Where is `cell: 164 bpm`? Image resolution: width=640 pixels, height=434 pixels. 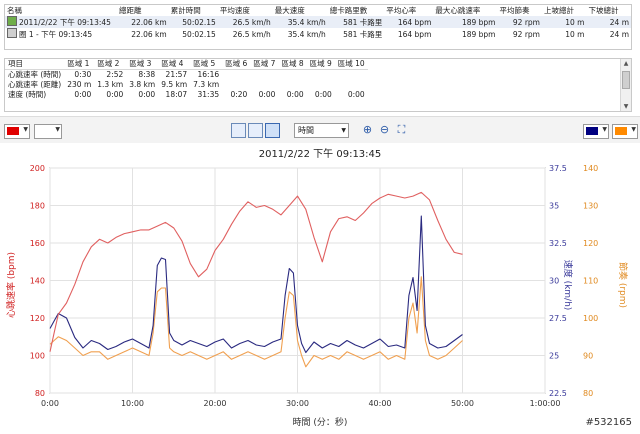
cell: 164 bpm is located at coordinates (414, 34).